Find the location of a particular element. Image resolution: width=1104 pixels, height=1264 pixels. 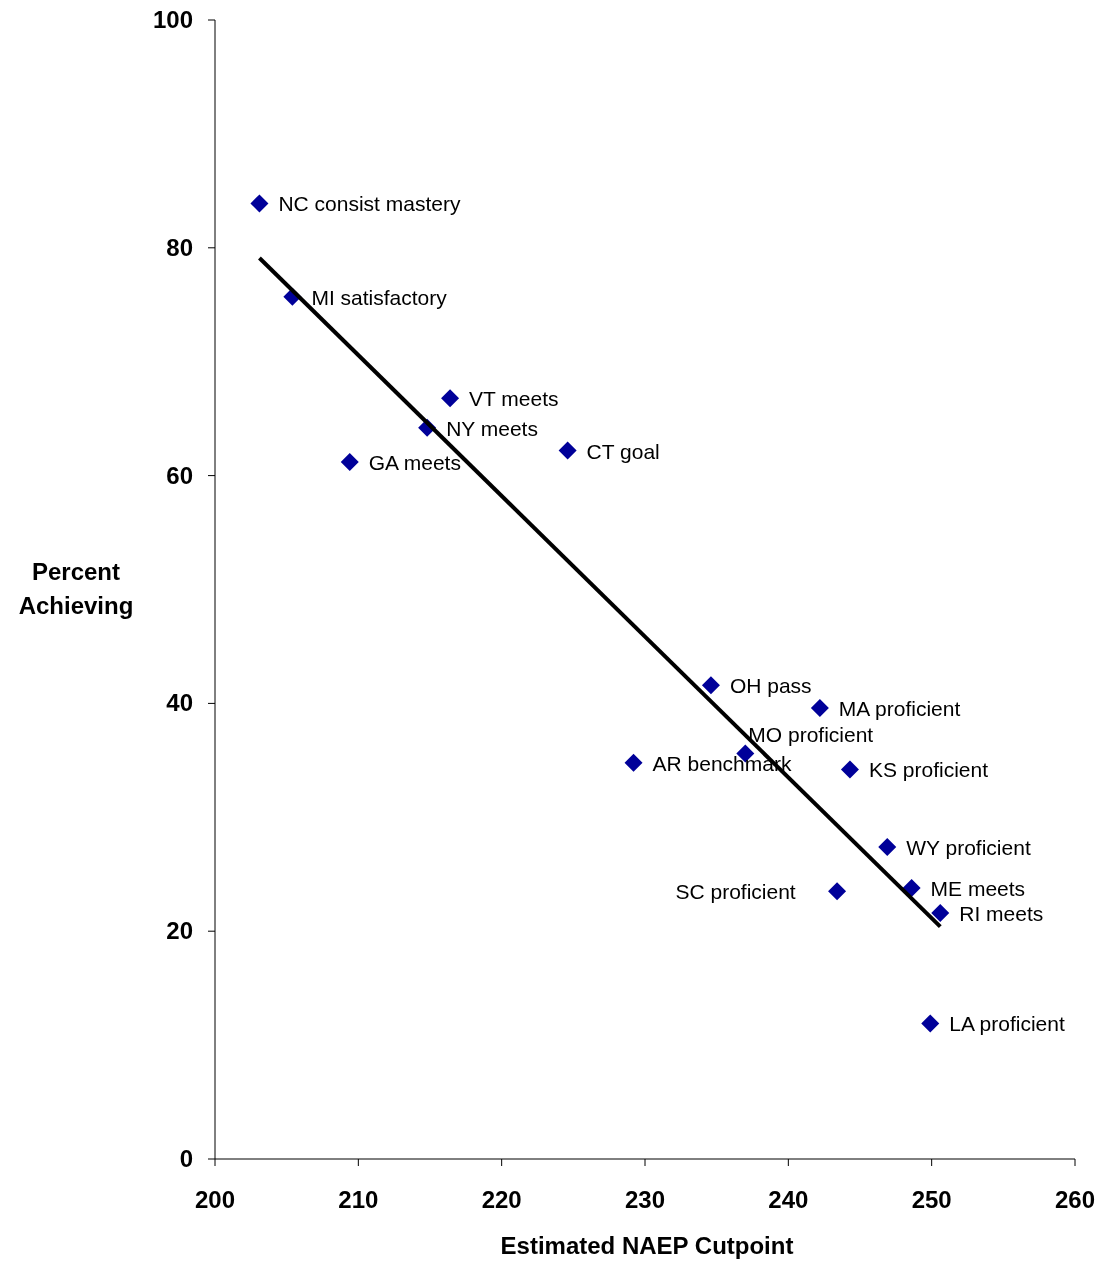

annotation: NC consist mastery is located at coordinates (369, 204).